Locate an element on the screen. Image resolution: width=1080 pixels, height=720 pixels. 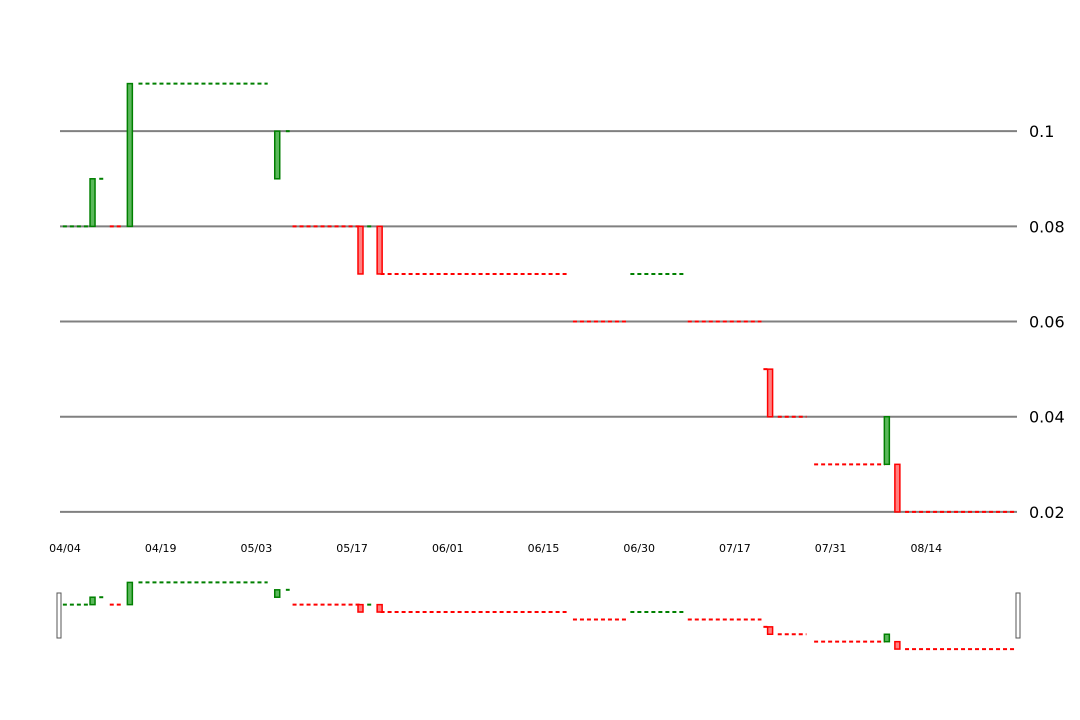
y-tick-label: 0.06 is located at coordinates (1047, 322).